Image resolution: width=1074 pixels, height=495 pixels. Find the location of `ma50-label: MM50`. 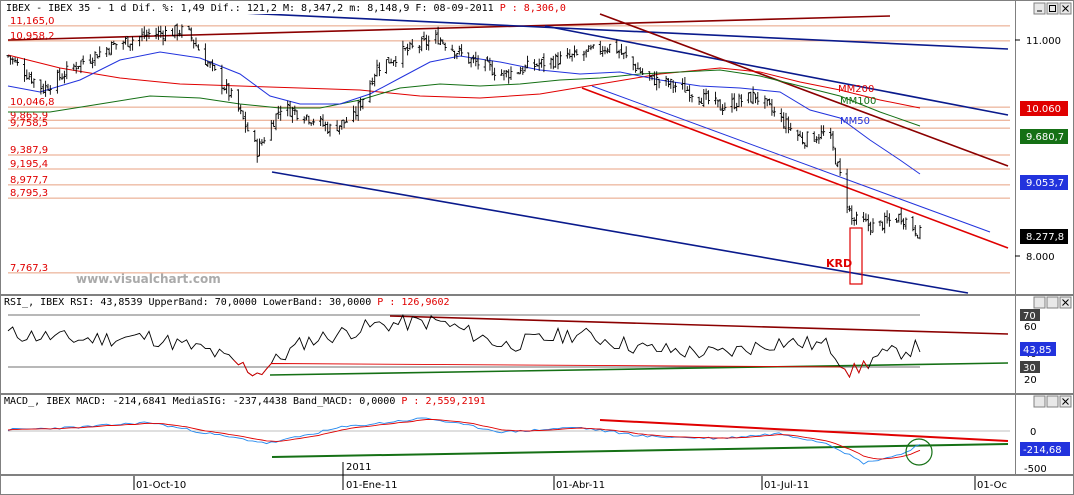

ma50-label: MM50 is located at coordinates (855, 121).